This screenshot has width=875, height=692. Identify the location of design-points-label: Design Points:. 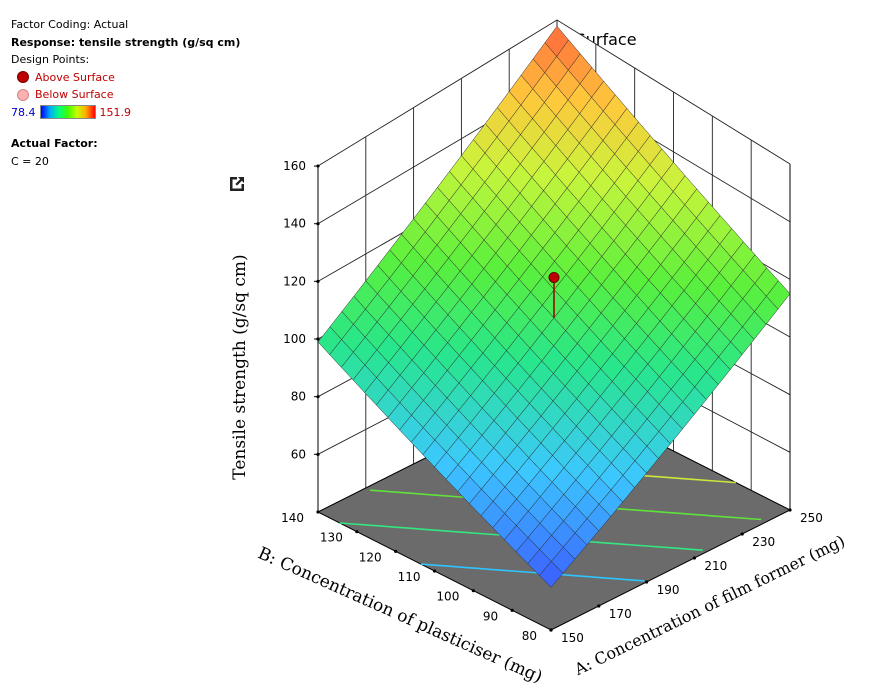
(50, 59).